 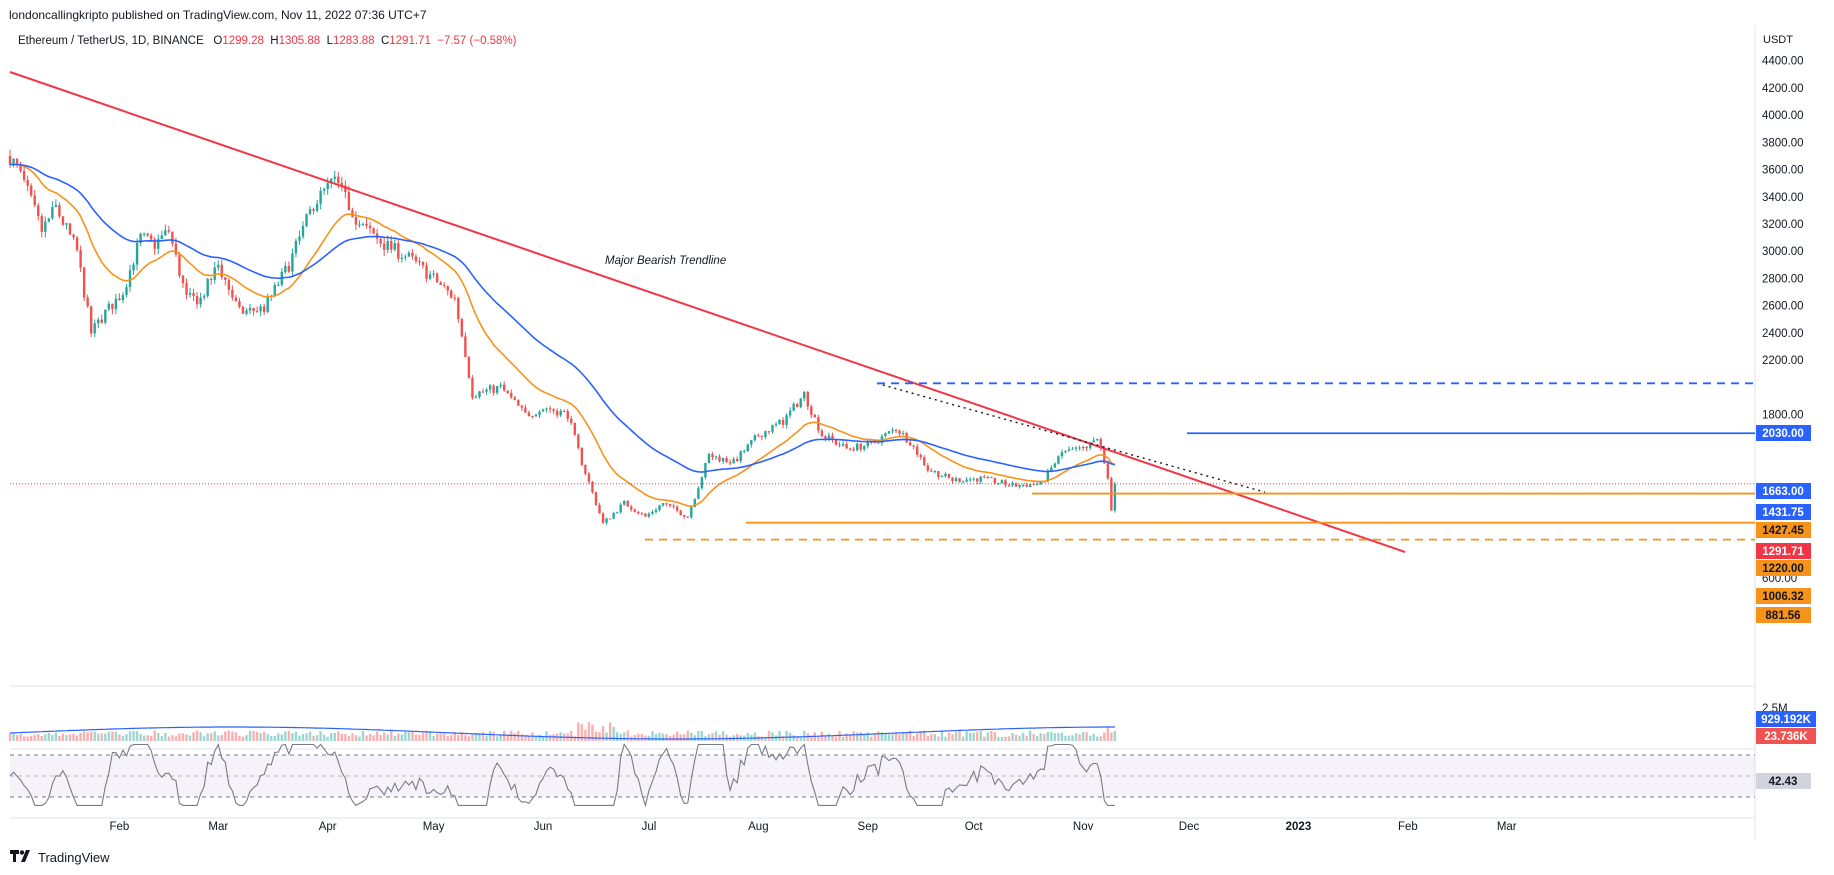 What do you see at coordinates (1783, 531) in the screenshot?
I see `price-tag-text: 1427.45` at bounding box center [1783, 531].